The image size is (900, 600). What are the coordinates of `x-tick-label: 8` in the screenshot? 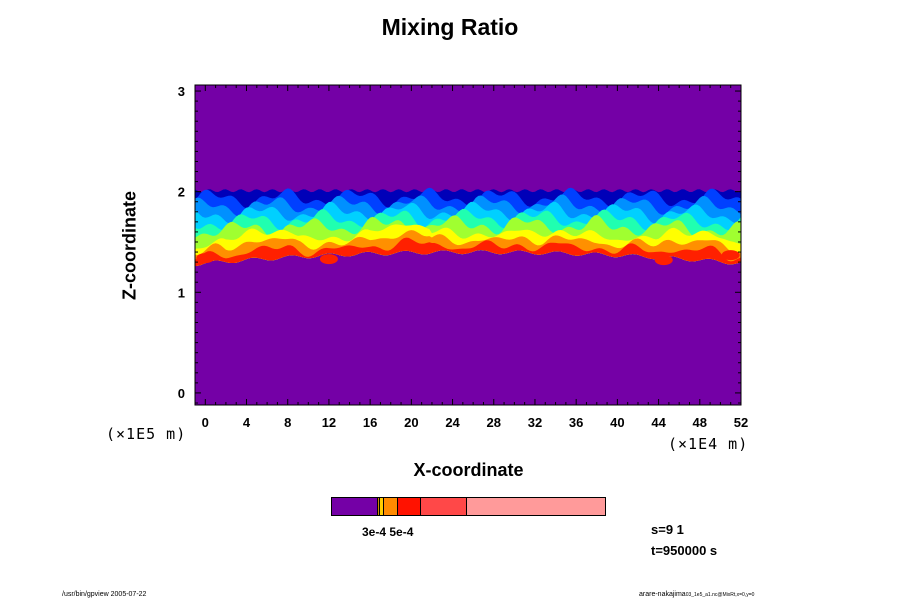 It's located at (287, 422).